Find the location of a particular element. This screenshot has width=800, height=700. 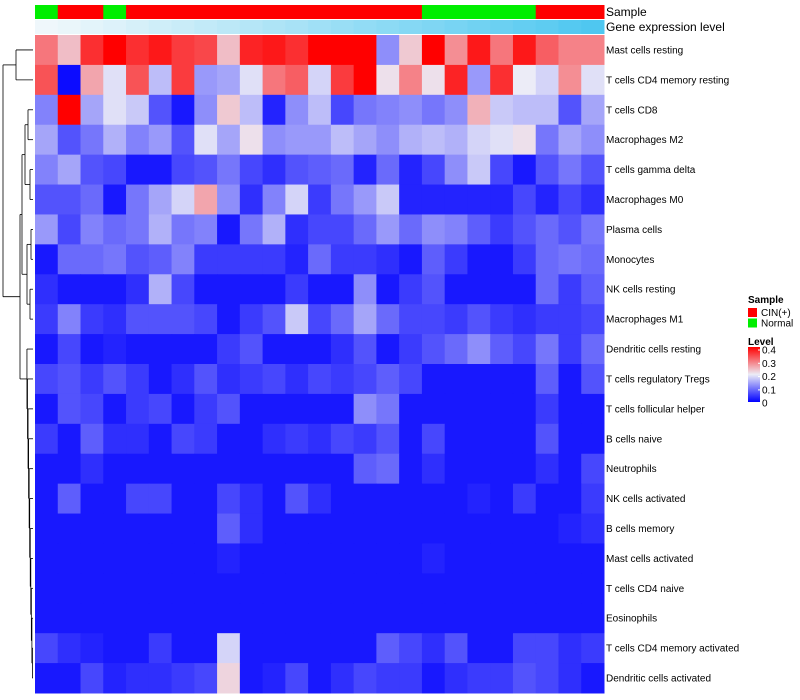

row-label: Macrophages M0 is located at coordinates (645, 200).